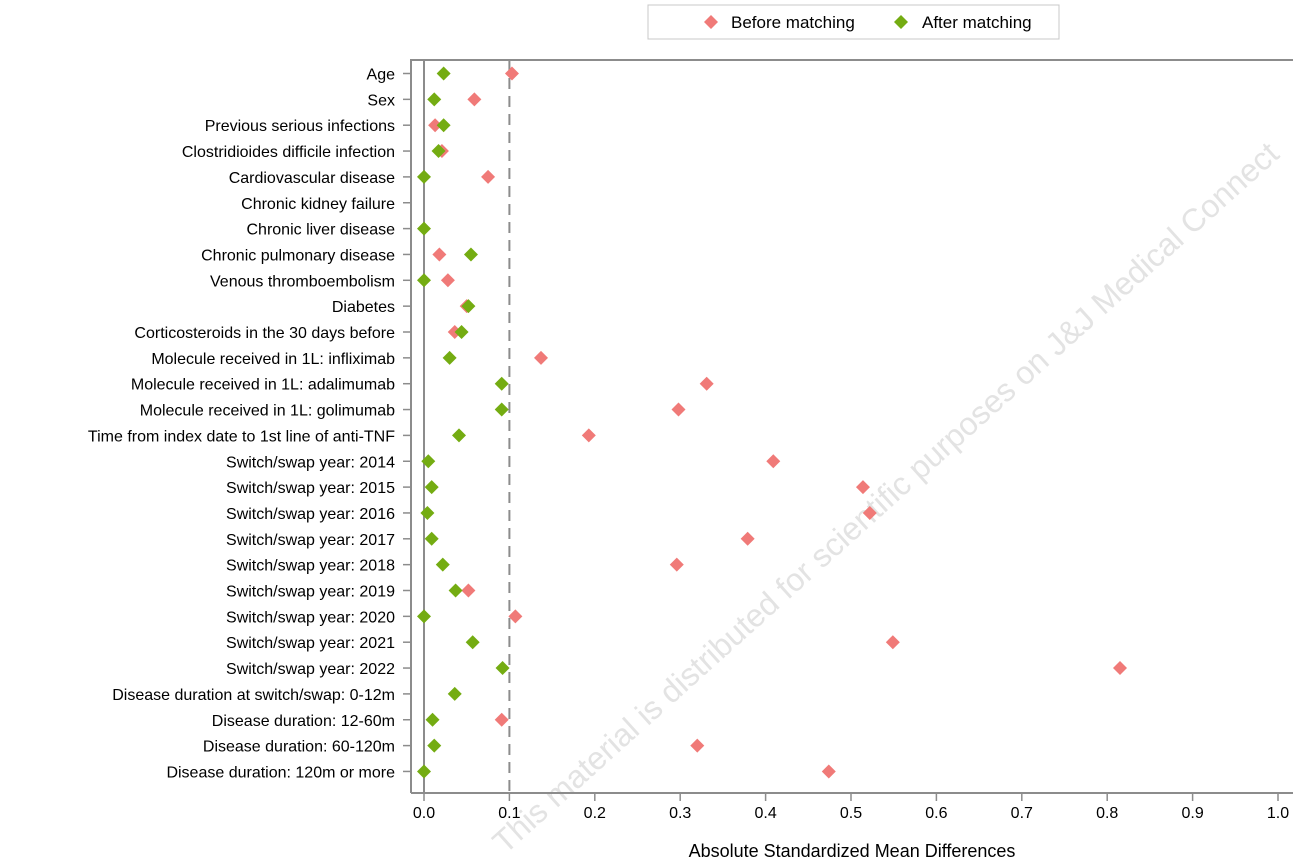 The image size is (1293, 861). What do you see at coordinates (463, 422) in the screenshot?
I see `series-after-matching` at bounding box center [463, 422].